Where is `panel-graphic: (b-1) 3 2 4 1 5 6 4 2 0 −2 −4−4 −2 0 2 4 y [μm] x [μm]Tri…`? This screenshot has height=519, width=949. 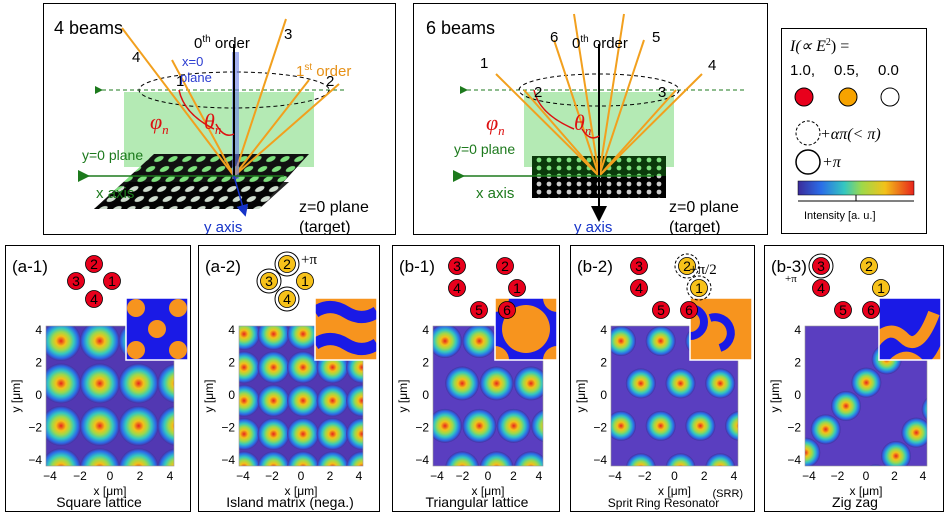 panel-graphic: (b-1) 3 2 4 1 5 6 4 2 0 −2 −4−4 −2 0 2 4 y [μm] x [μm]Tri… is located at coordinates (477, 383).